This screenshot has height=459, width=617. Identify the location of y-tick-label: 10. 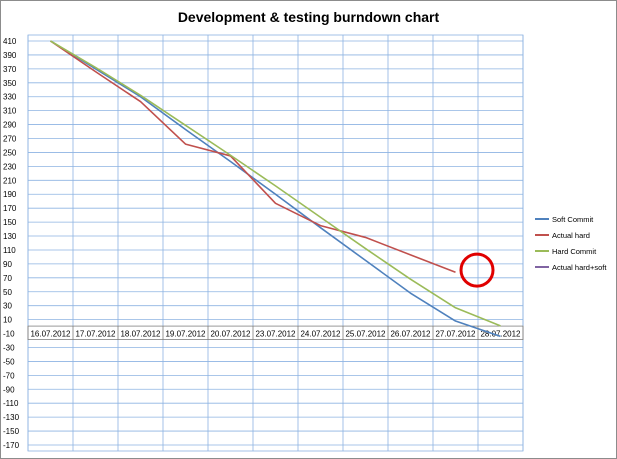
(7, 320).